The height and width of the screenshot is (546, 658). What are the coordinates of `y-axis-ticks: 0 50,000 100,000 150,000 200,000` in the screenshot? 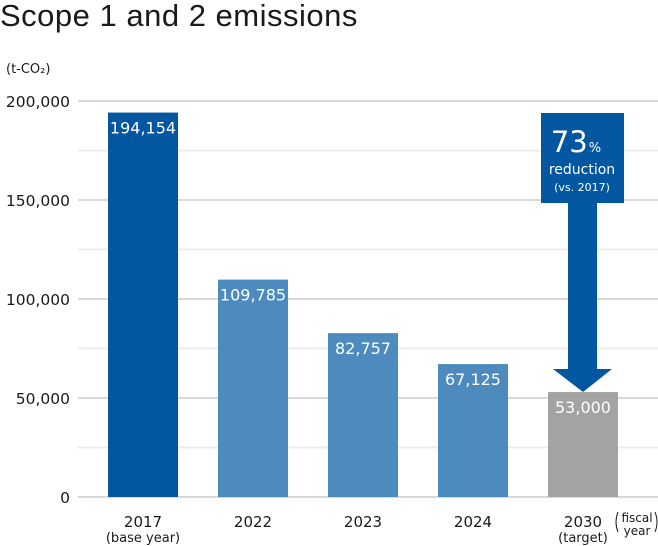 It's located at (38, 300).